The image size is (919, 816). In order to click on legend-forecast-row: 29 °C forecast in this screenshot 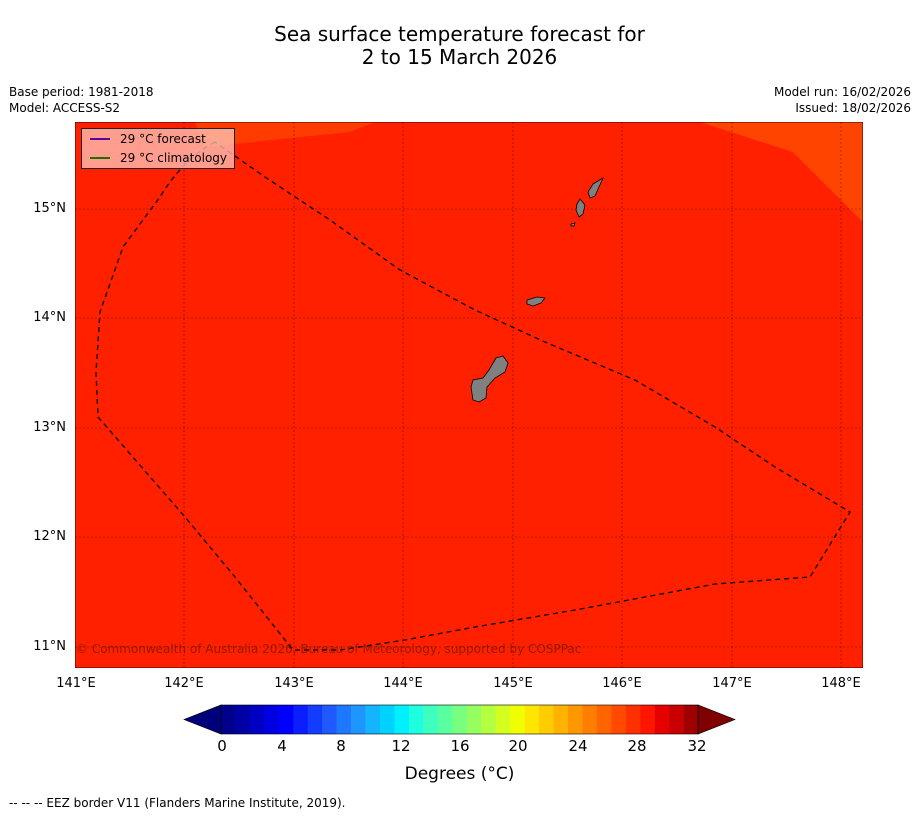, I will do `click(148, 139)`.